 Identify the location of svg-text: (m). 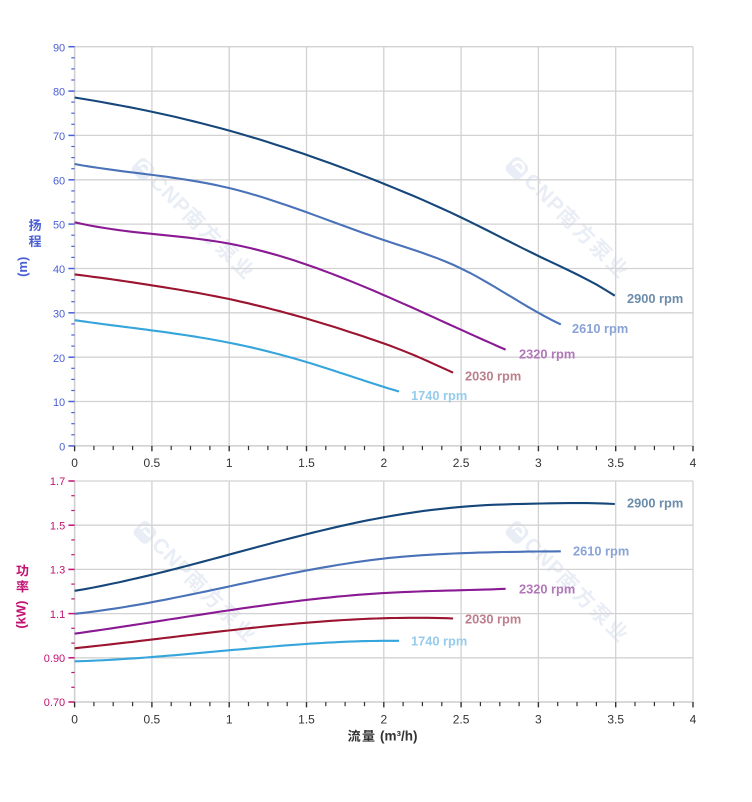
(22, 267).